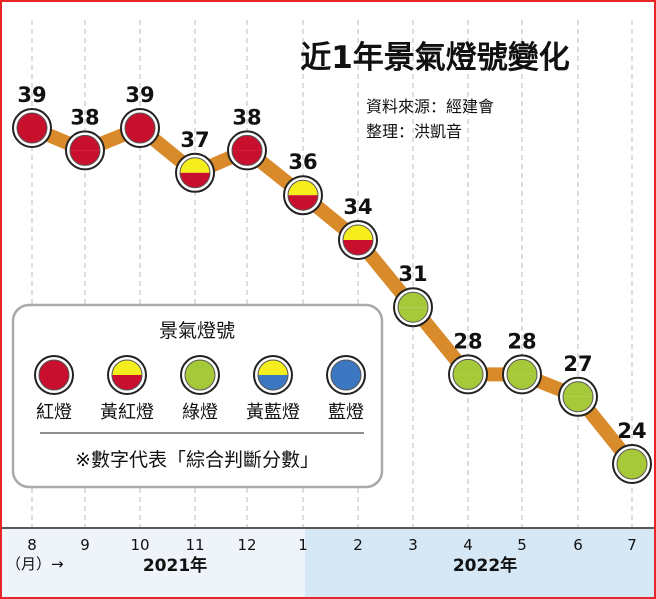  I want to click on x-tick-label: 12, so click(246, 545).